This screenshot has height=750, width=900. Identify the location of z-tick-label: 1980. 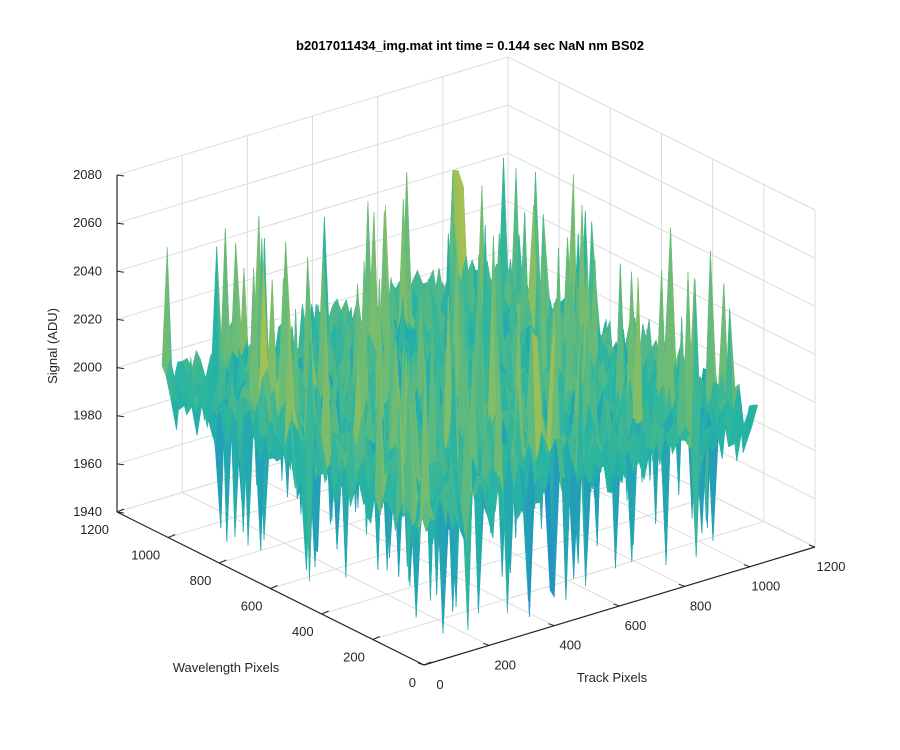
(87, 415).